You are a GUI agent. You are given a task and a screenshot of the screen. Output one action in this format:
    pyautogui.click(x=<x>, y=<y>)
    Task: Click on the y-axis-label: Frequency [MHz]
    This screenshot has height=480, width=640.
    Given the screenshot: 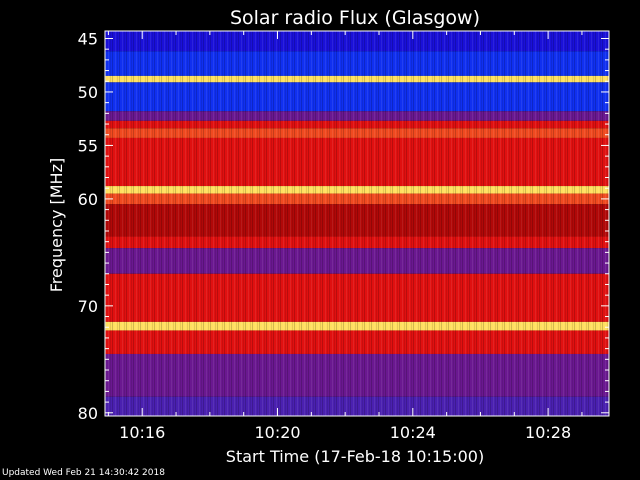 What is the action you would take?
    pyautogui.click(x=56, y=225)
    